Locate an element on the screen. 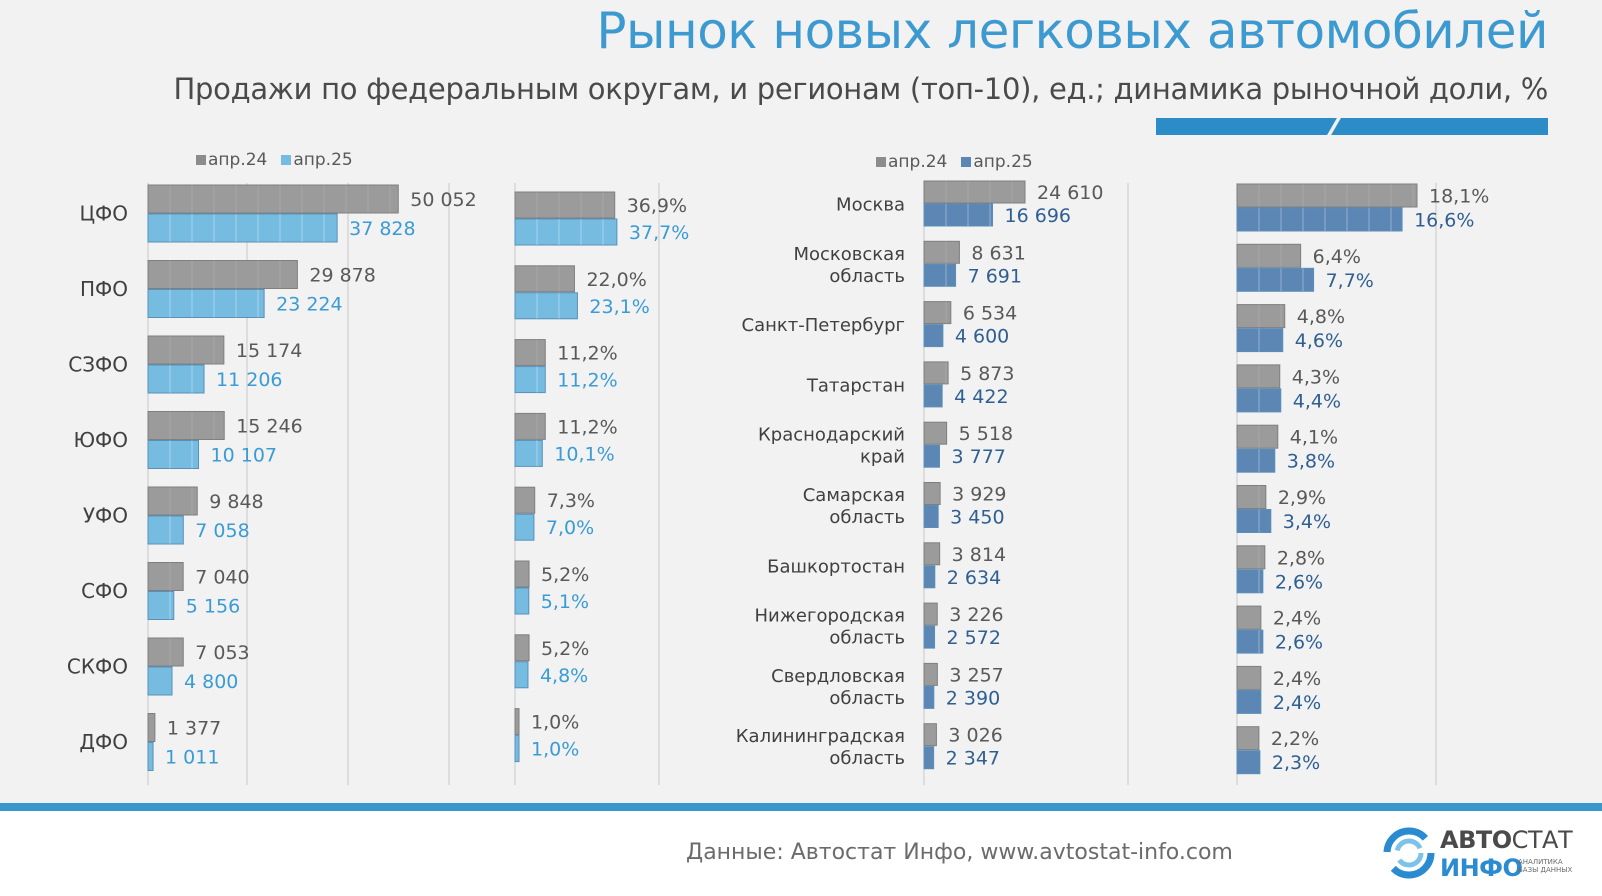  data-label-apr25: 7,7% is located at coordinates (1350, 281).